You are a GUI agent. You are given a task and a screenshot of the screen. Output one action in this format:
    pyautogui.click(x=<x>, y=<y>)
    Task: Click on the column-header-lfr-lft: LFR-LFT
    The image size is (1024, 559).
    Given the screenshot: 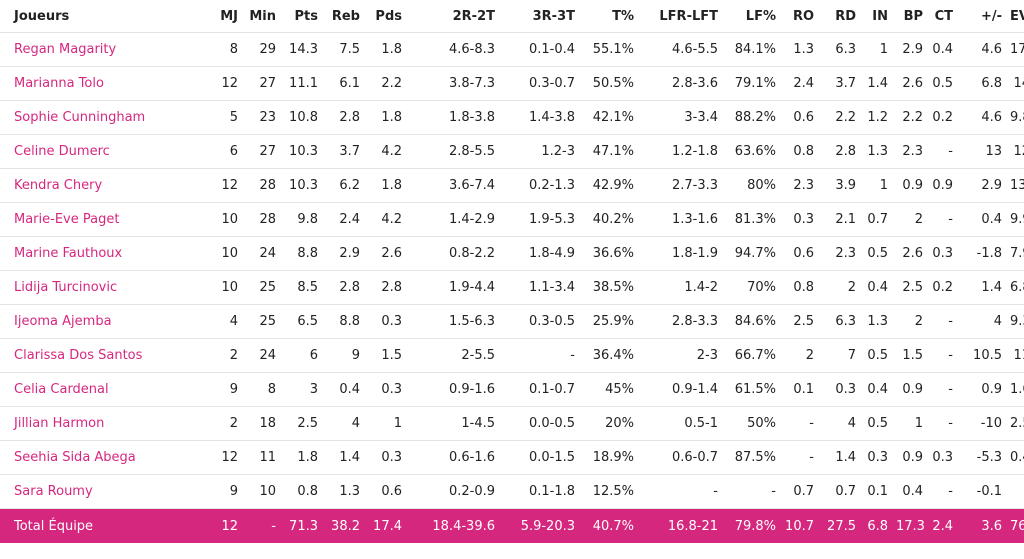 What is the action you would take?
    pyautogui.click(x=680, y=16)
    